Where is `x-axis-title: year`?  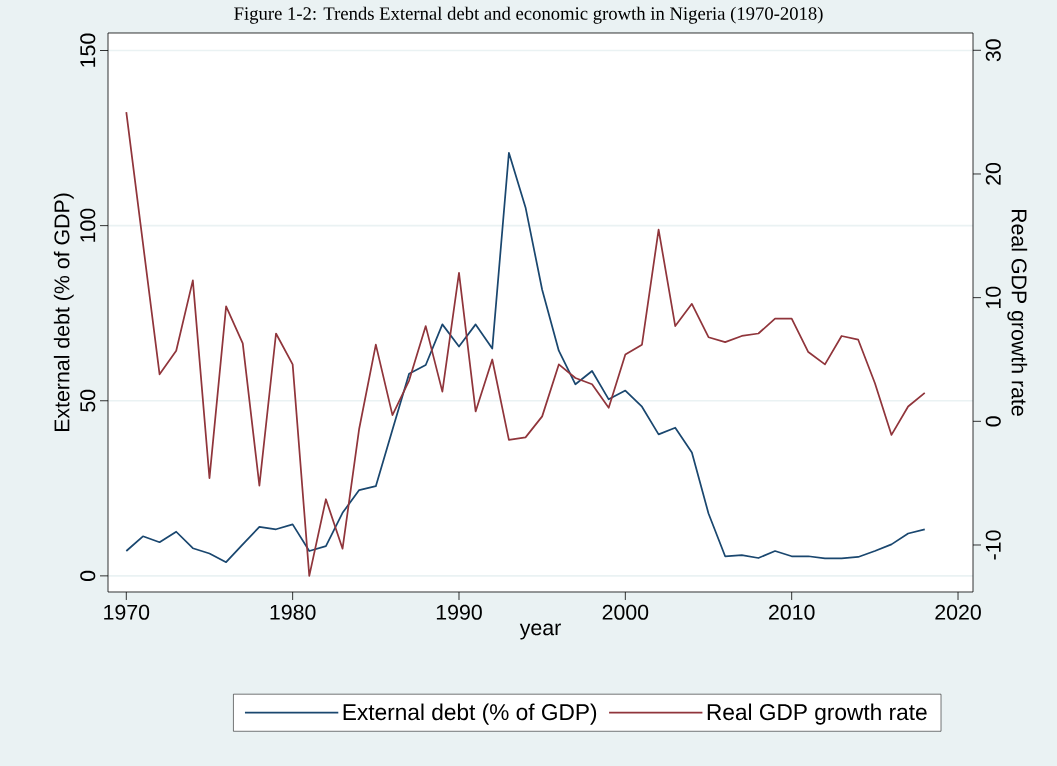
x-axis-title: year is located at coordinates (540, 631).